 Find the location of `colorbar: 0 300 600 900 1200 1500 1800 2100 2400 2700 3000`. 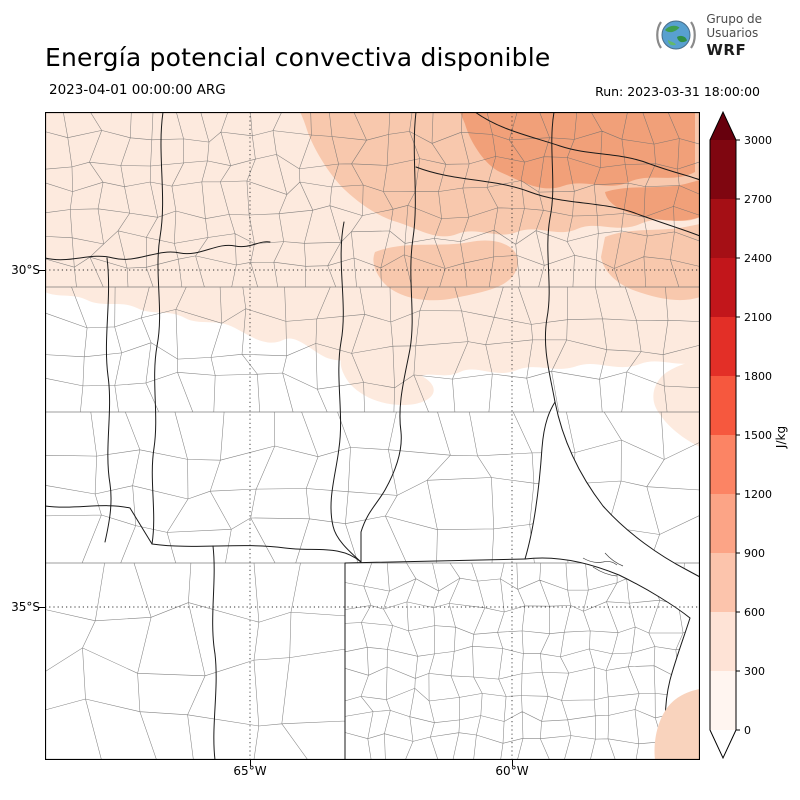

colorbar: 0 300 600 900 1200 1500 1800 2100 2400 2700 3000 is located at coordinates (754, 443).